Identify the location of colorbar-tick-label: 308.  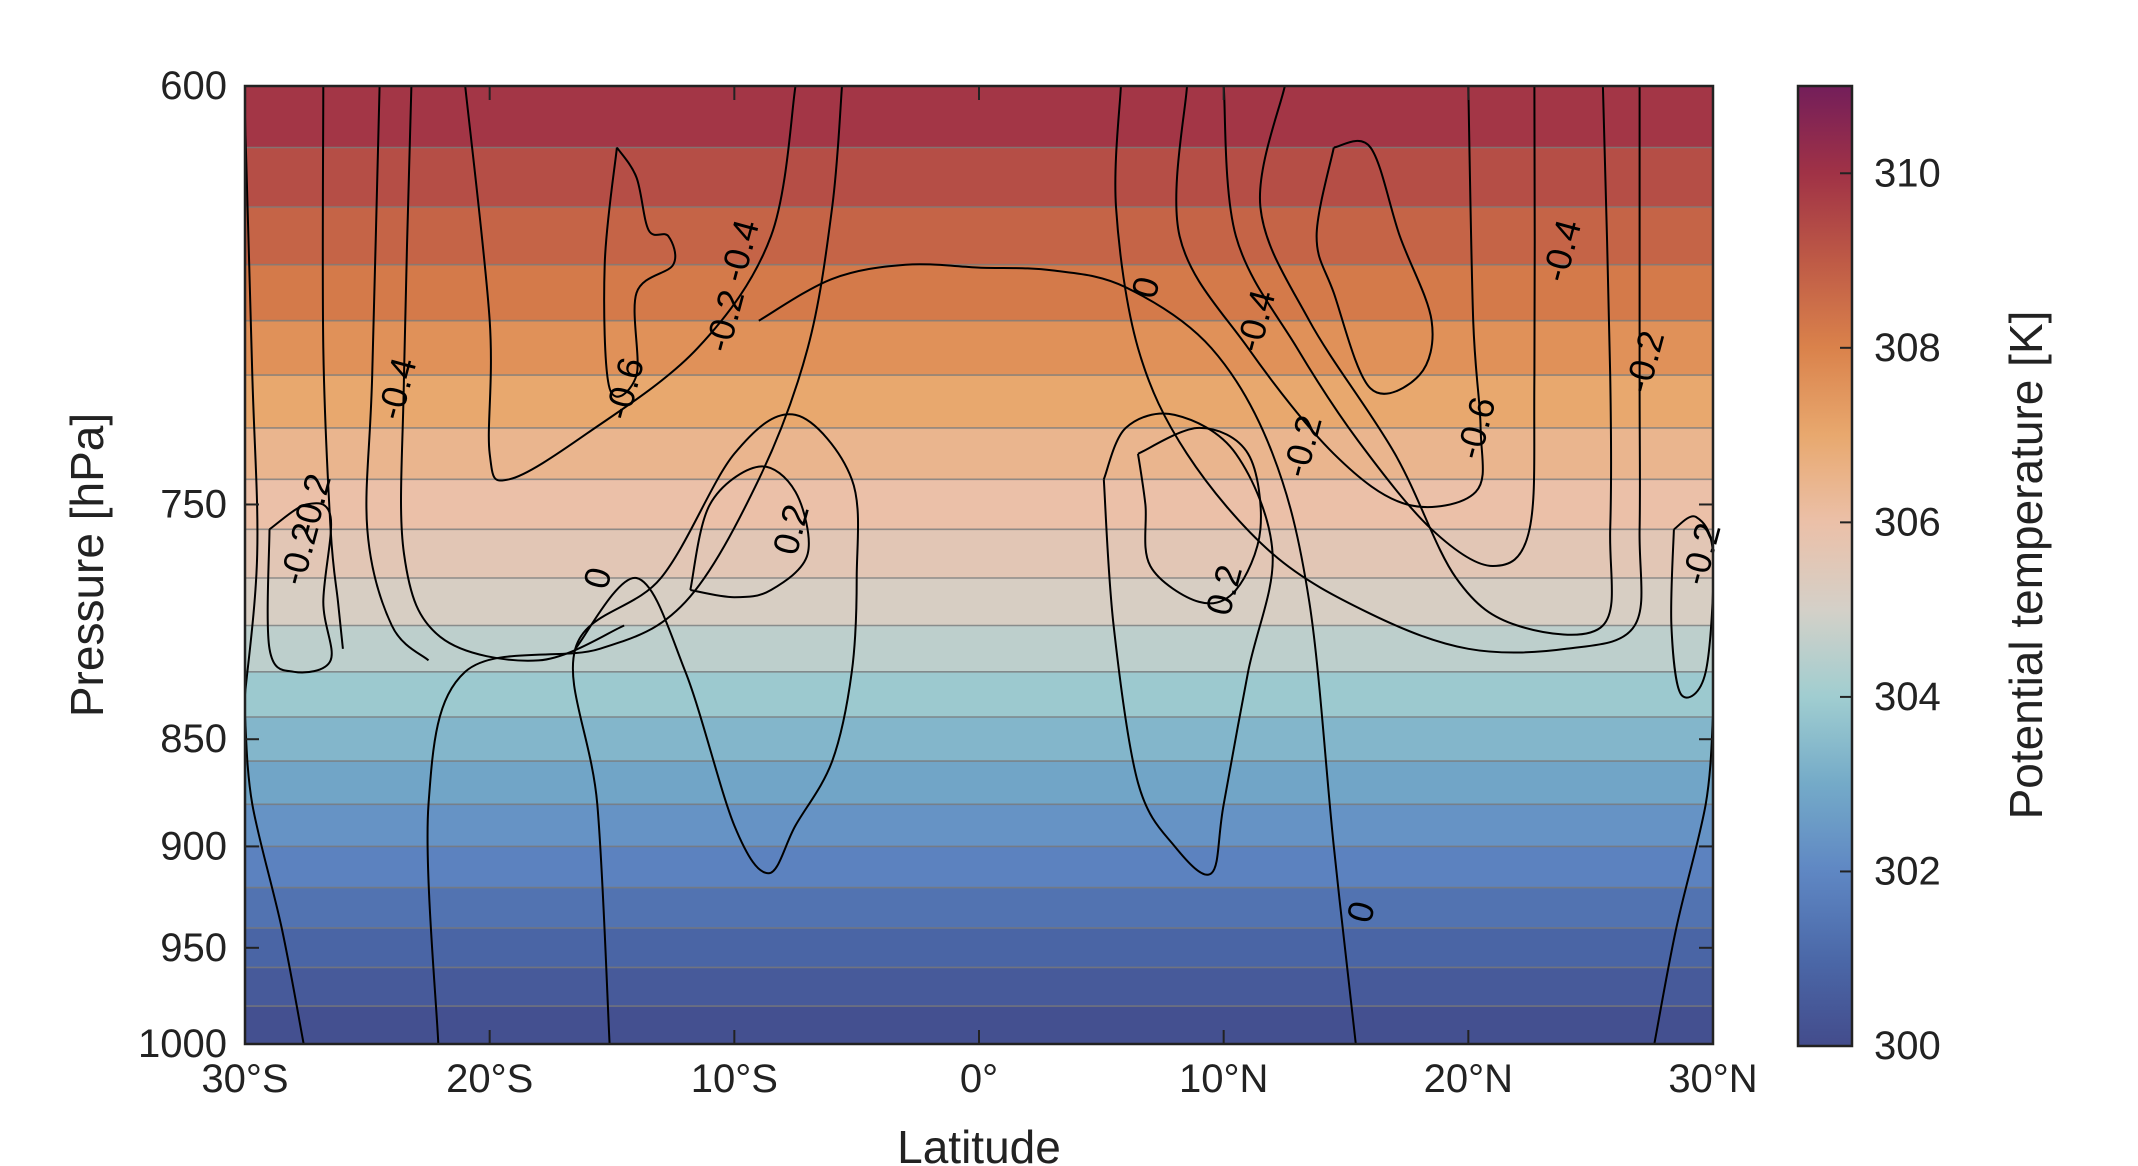
(1907, 348).